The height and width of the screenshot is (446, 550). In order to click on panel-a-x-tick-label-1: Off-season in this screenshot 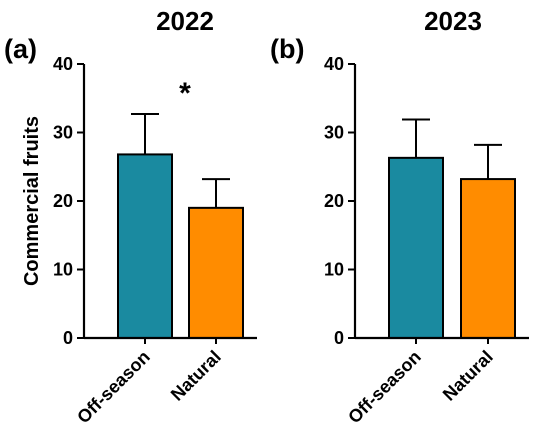, I will do `click(113, 387)`.